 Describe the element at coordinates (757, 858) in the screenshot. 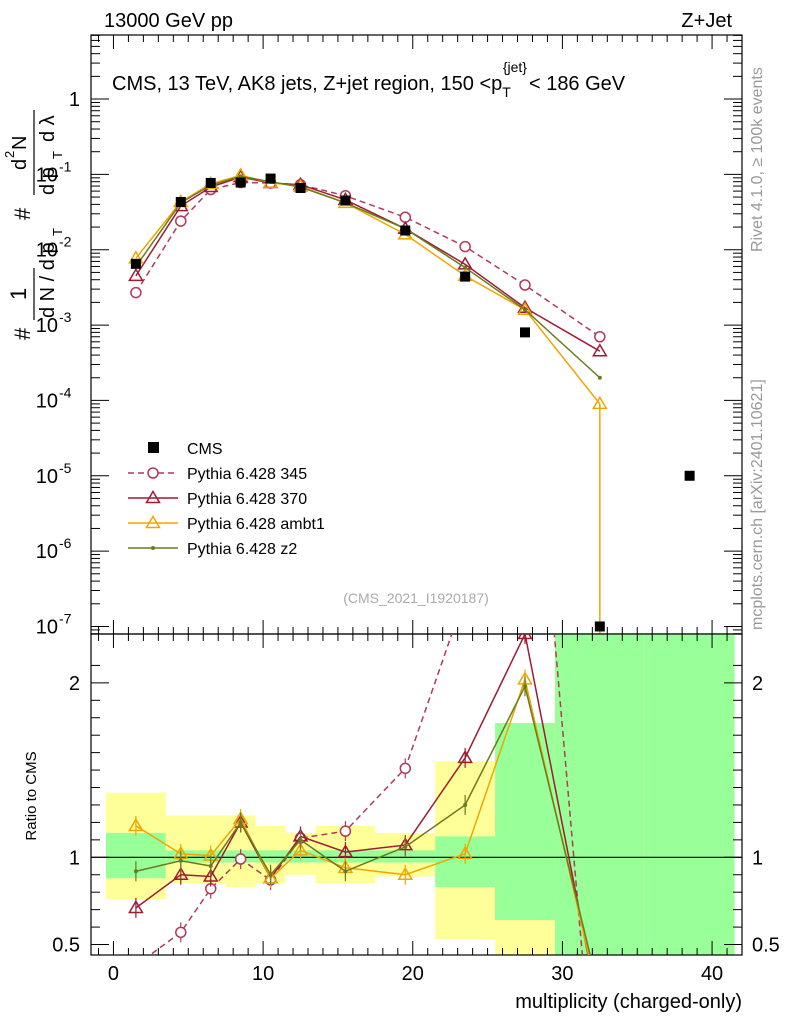

I see `ratio-tick-label-right: 1` at that location.